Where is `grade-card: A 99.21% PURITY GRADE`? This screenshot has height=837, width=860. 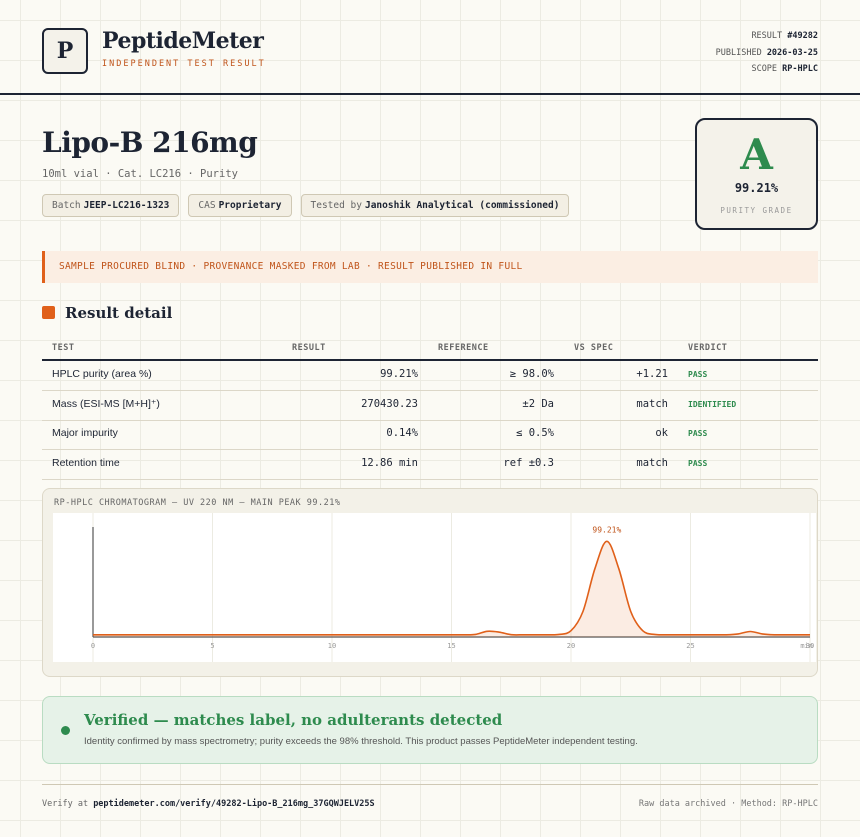
grade-card: A 99.21% PURITY GRADE is located at coordinates (756, 174).